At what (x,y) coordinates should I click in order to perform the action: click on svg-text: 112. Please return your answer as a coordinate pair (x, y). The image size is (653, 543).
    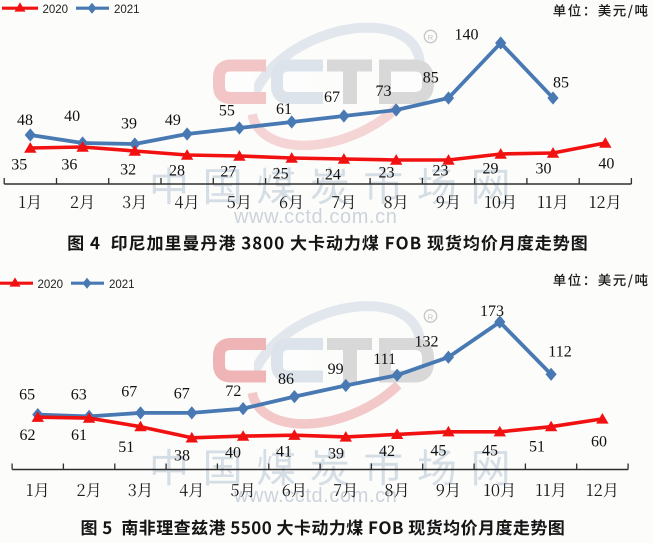
    Looking at the image, I should click on (559, 352).